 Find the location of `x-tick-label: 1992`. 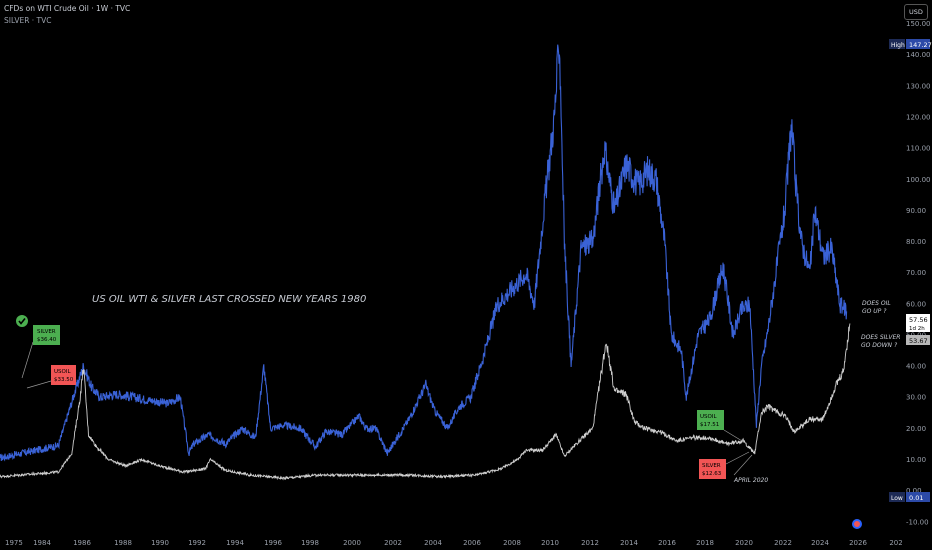

x-tick-label: 1992 is located at coordinates (197, 543).